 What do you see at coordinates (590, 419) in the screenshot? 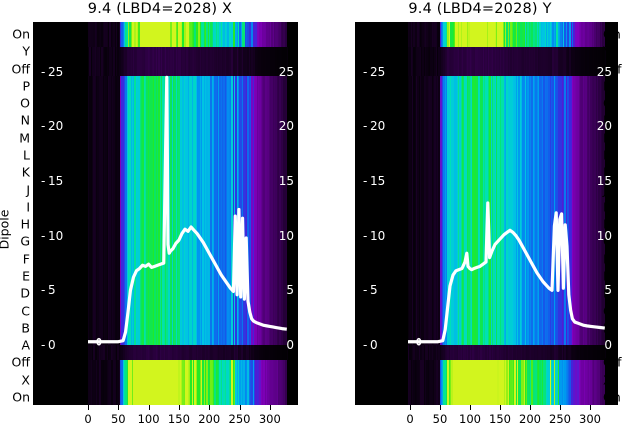
I see `xtick-label-y-300: 300` at bounding box center [590, 419].